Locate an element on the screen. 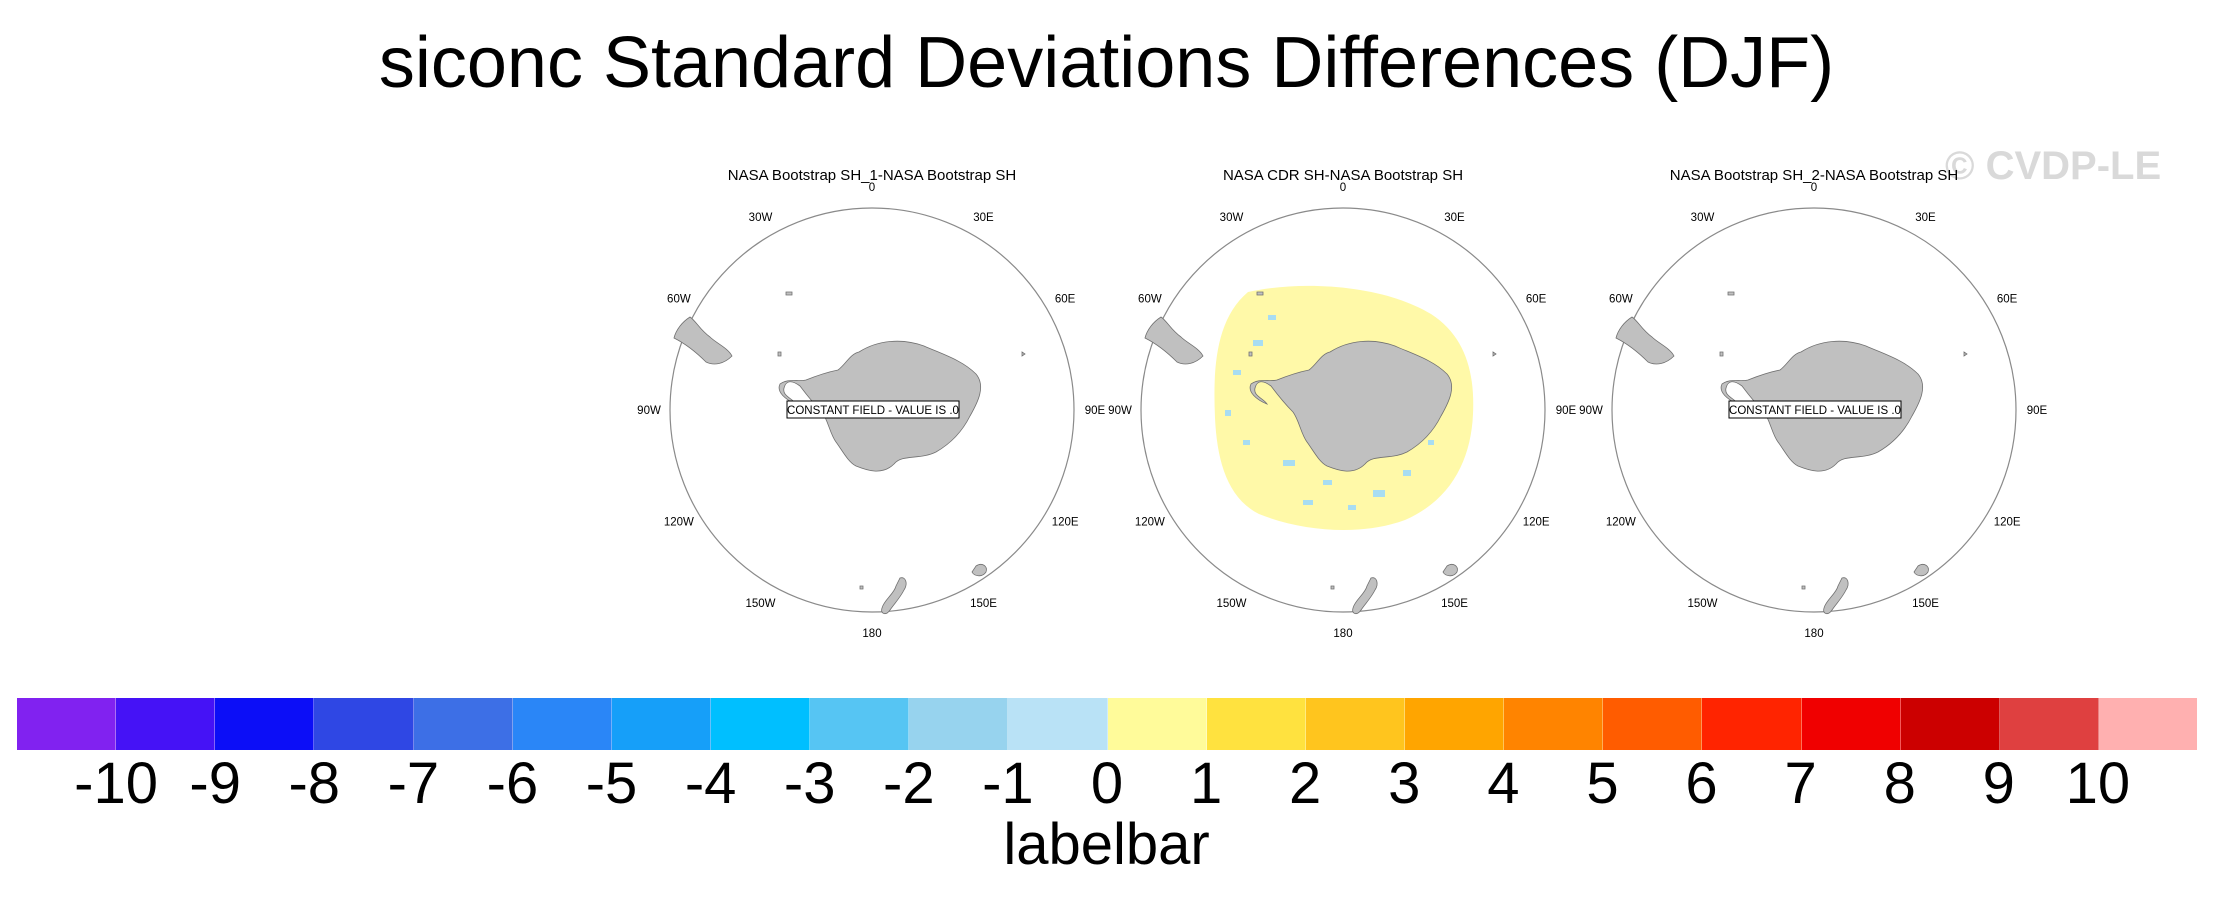 The image size is (2213, 898). labelbar-tick-label: 1 is located at coordinates (1206, 783).